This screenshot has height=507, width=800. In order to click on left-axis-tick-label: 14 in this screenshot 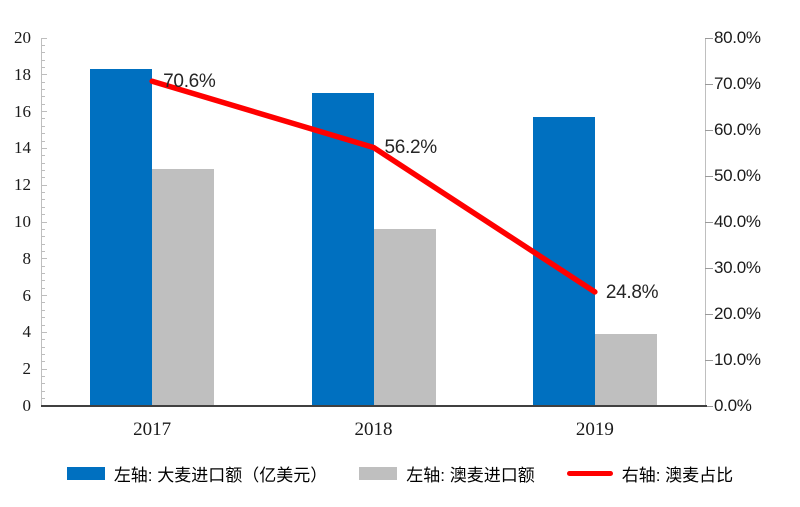, I will do `click(22, 148)`.